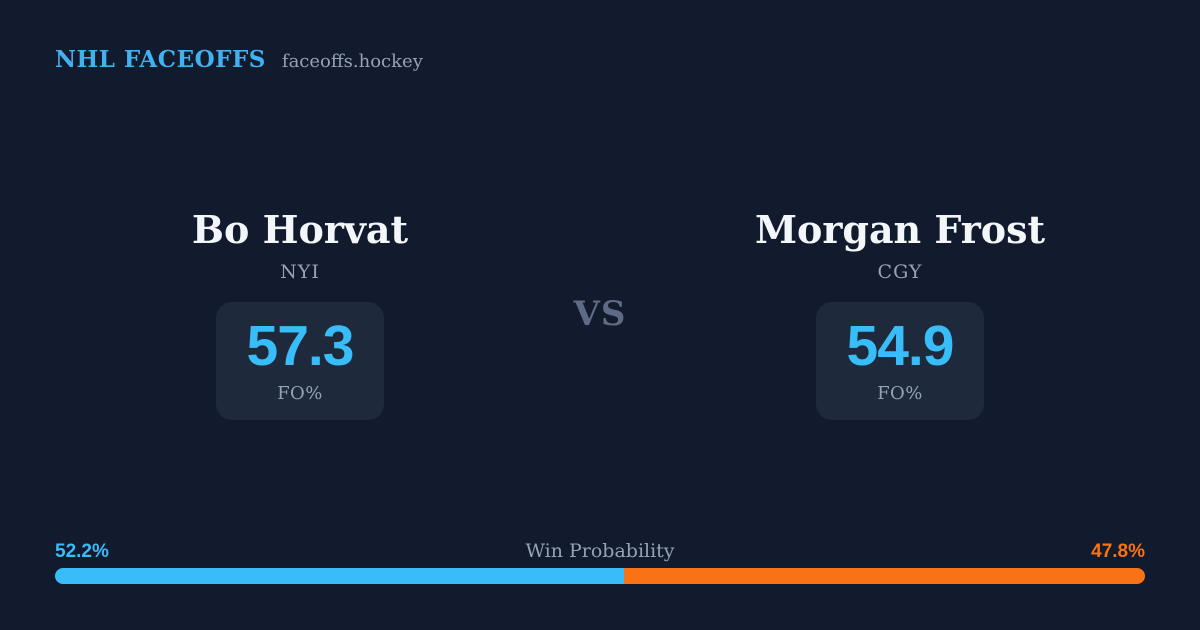 The height and width of the screenshot is (630, 1200). What do you see at coordinates (300, 271) in the screenshot?
I see `player-team: NYI` at bounding box center [300, 271].